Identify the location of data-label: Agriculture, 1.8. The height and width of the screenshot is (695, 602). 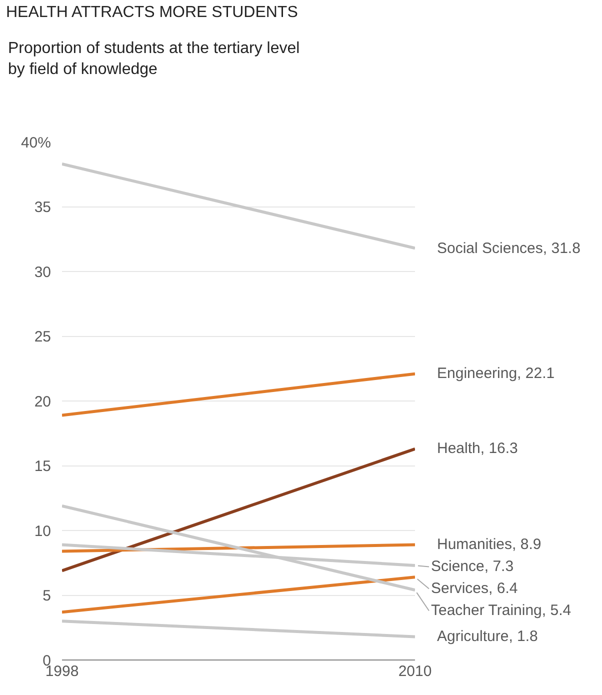
(487, 636).